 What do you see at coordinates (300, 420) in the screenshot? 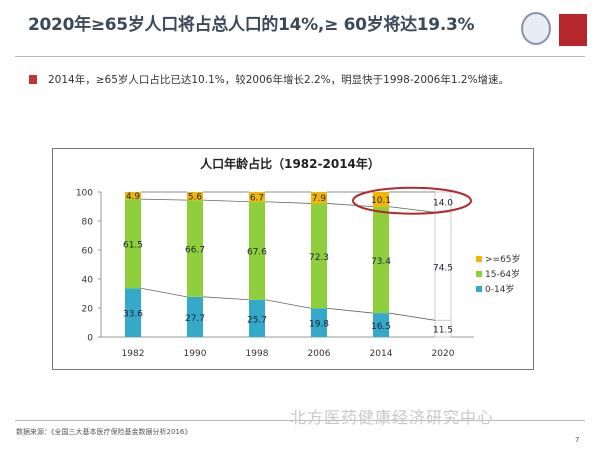
I see `footer-divider` at bounding box center [300, 420].